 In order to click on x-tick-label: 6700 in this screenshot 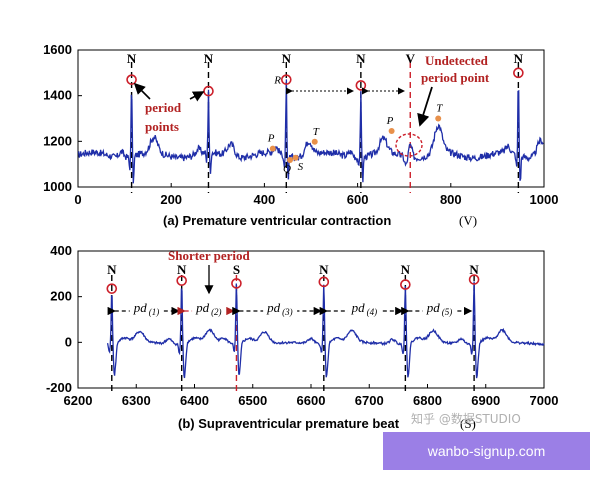, I will do `click(369, 400)`.